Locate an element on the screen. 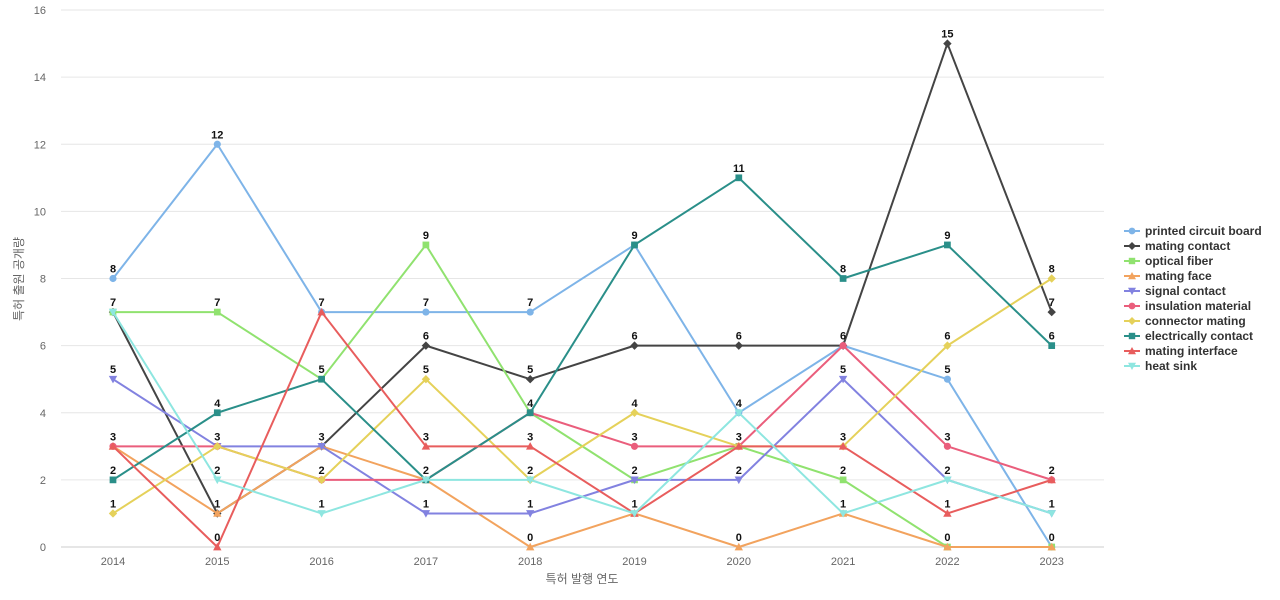 The height and width of the screenshot is (600, 1280). data-label: 11 is located at coordinates (739, 169).